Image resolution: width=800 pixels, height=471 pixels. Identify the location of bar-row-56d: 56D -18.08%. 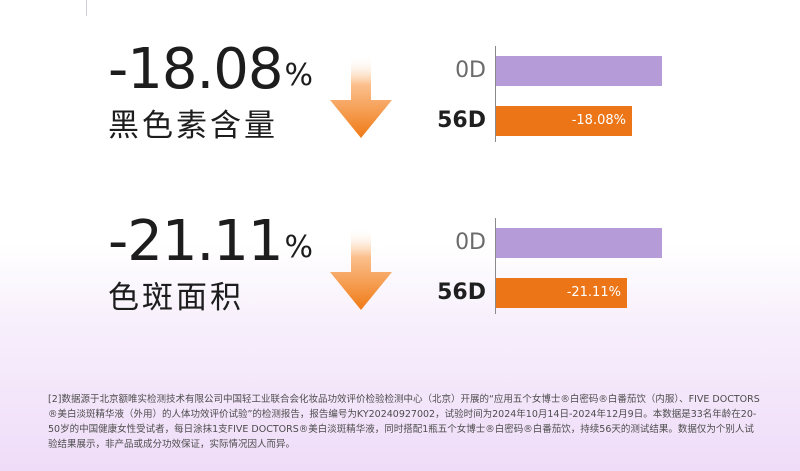
(570, 121).